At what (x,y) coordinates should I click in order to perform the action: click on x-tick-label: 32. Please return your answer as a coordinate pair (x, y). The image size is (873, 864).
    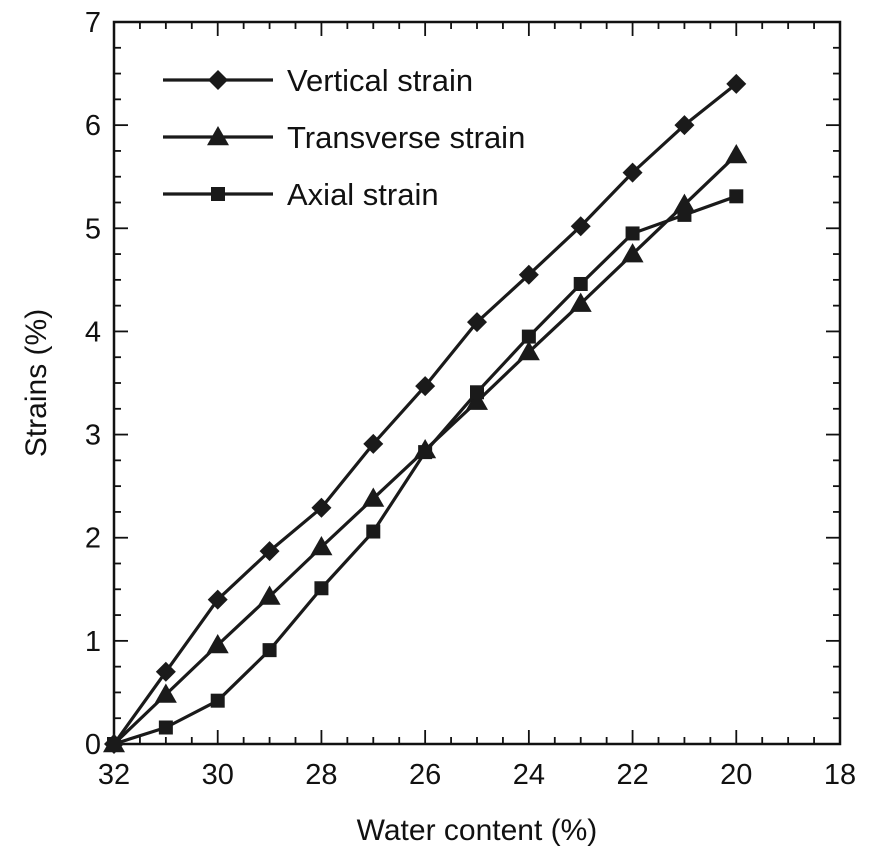
    Looking at the image, I should click on (114, 775).